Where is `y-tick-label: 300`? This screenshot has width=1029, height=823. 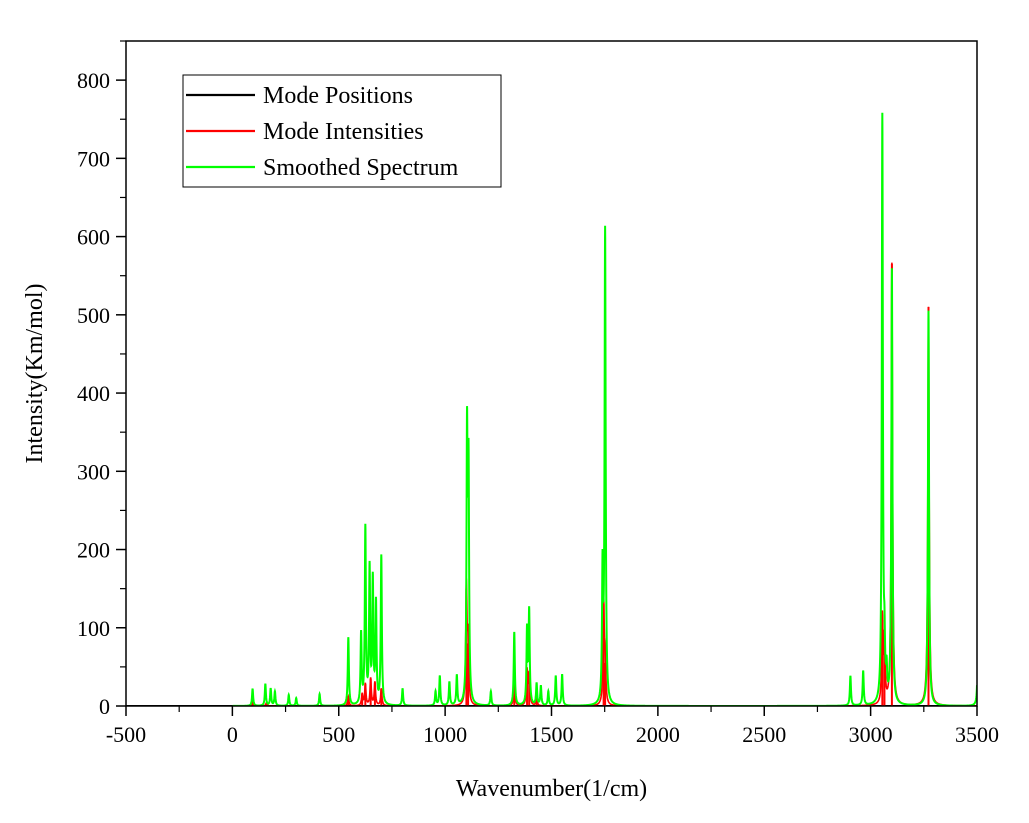
y-tick-label: 300 is located at coordinates (93, 471).